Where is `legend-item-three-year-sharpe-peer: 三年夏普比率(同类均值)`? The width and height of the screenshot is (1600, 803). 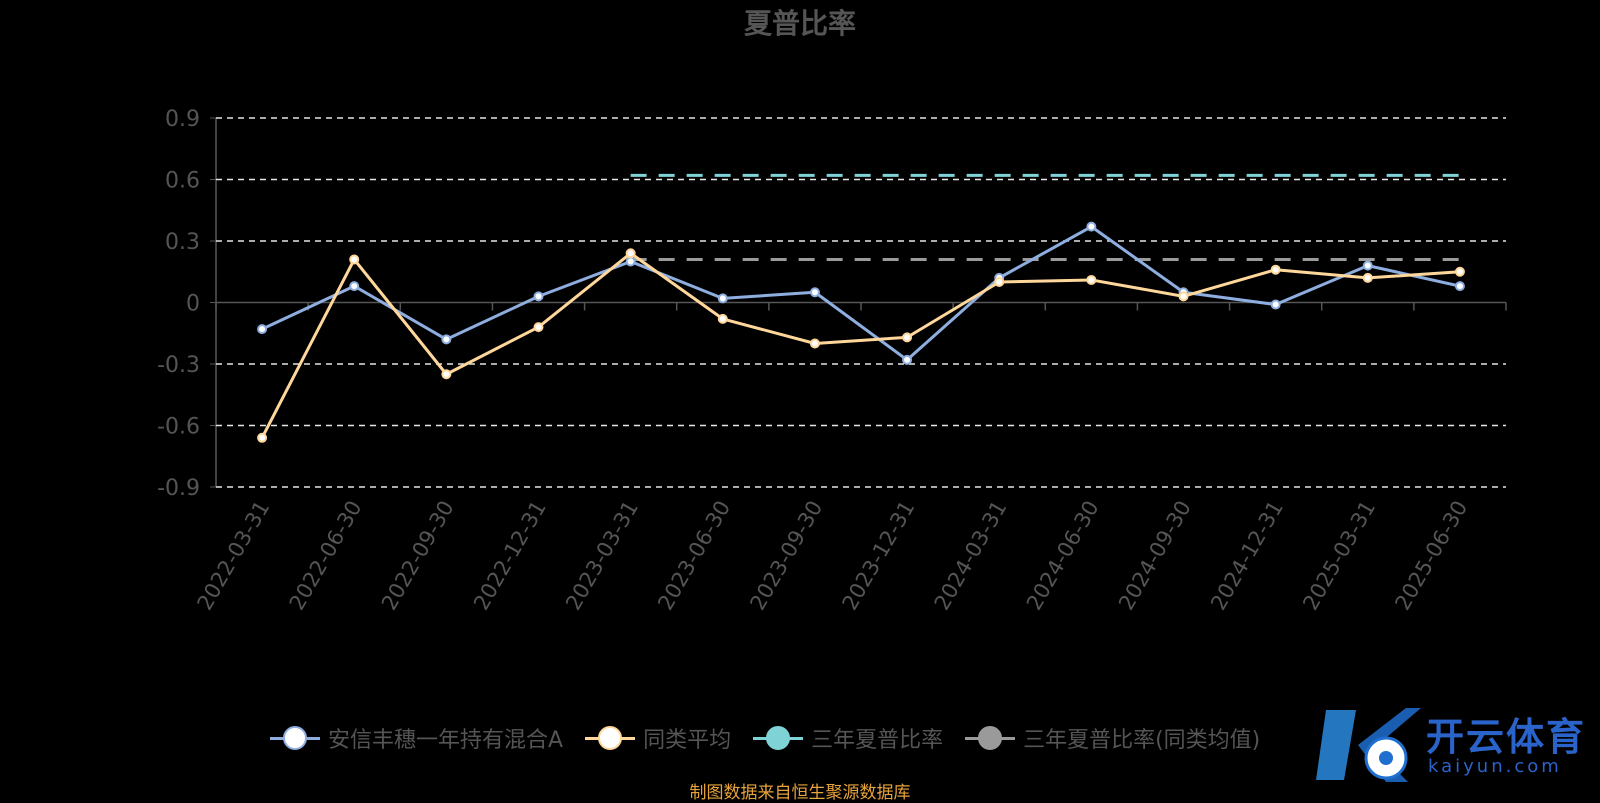 legend-item-three-year-sharpe-peer: 三年夏普比率(同类均值) is located at coordinates (1112, 738).